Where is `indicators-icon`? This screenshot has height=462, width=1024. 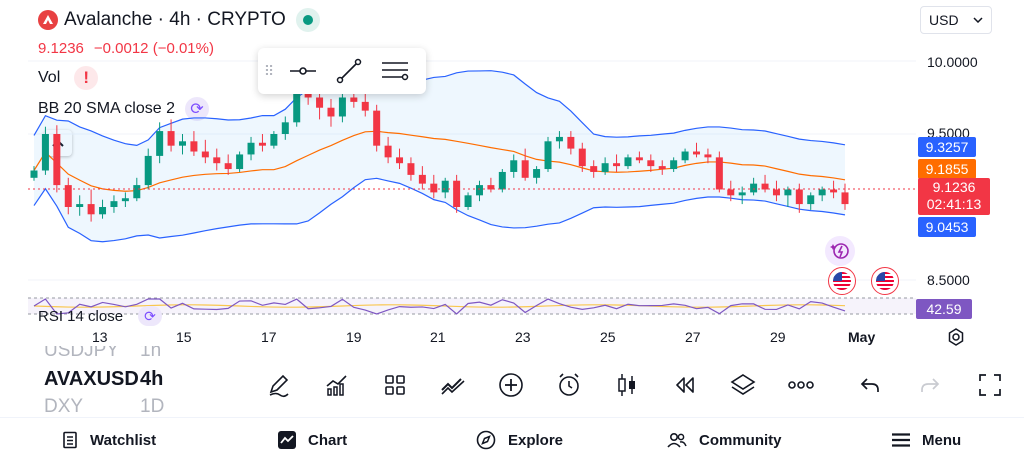 indicators-icon is located at coordinates (336, 385).